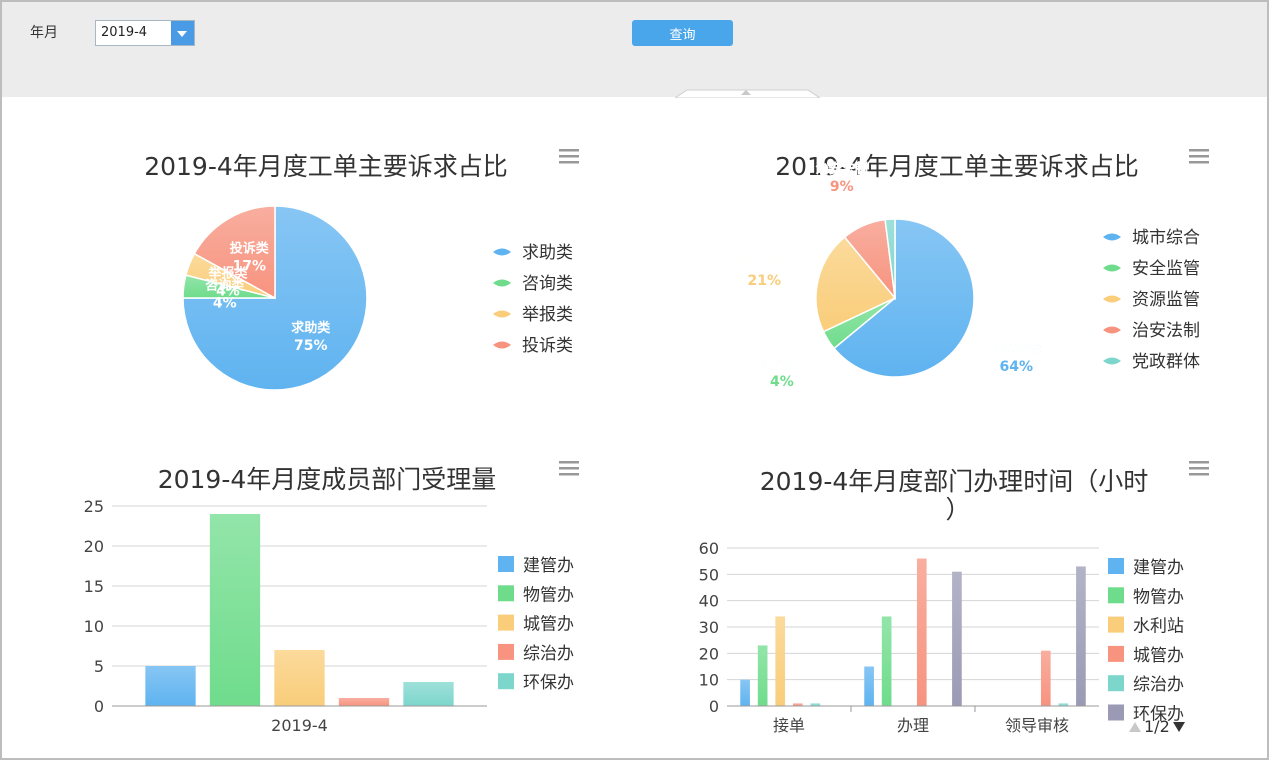 This screenshot has width=1269, height=760. I want to click on chart-title: 2019-4年月度成员部门受理量, so click(327, 479).